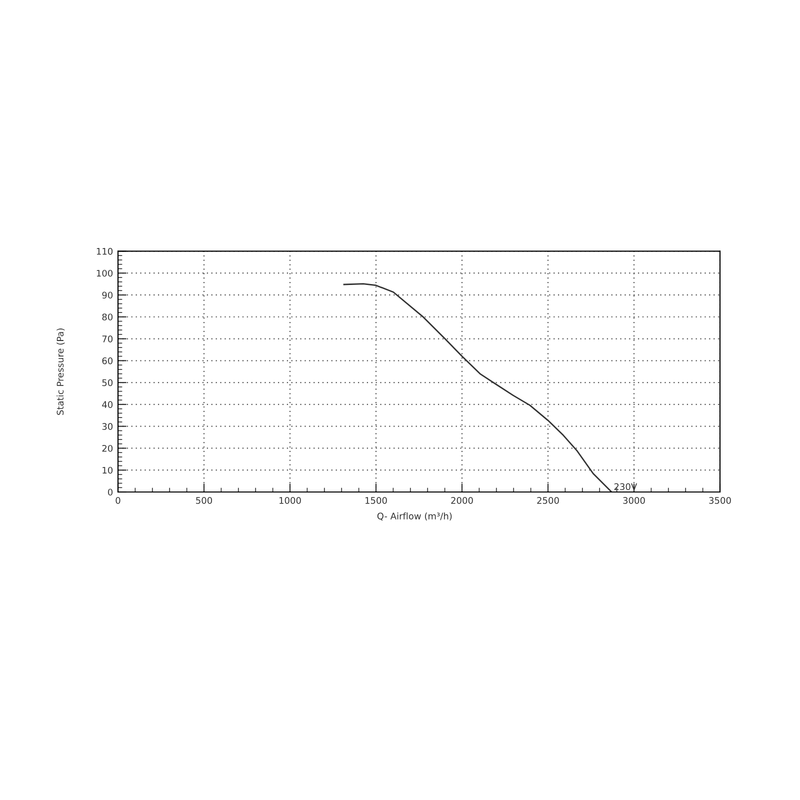 The width and height of the screenshot is (800, 800). I want to click on x-tick-label: 2500, so click(548, 500).